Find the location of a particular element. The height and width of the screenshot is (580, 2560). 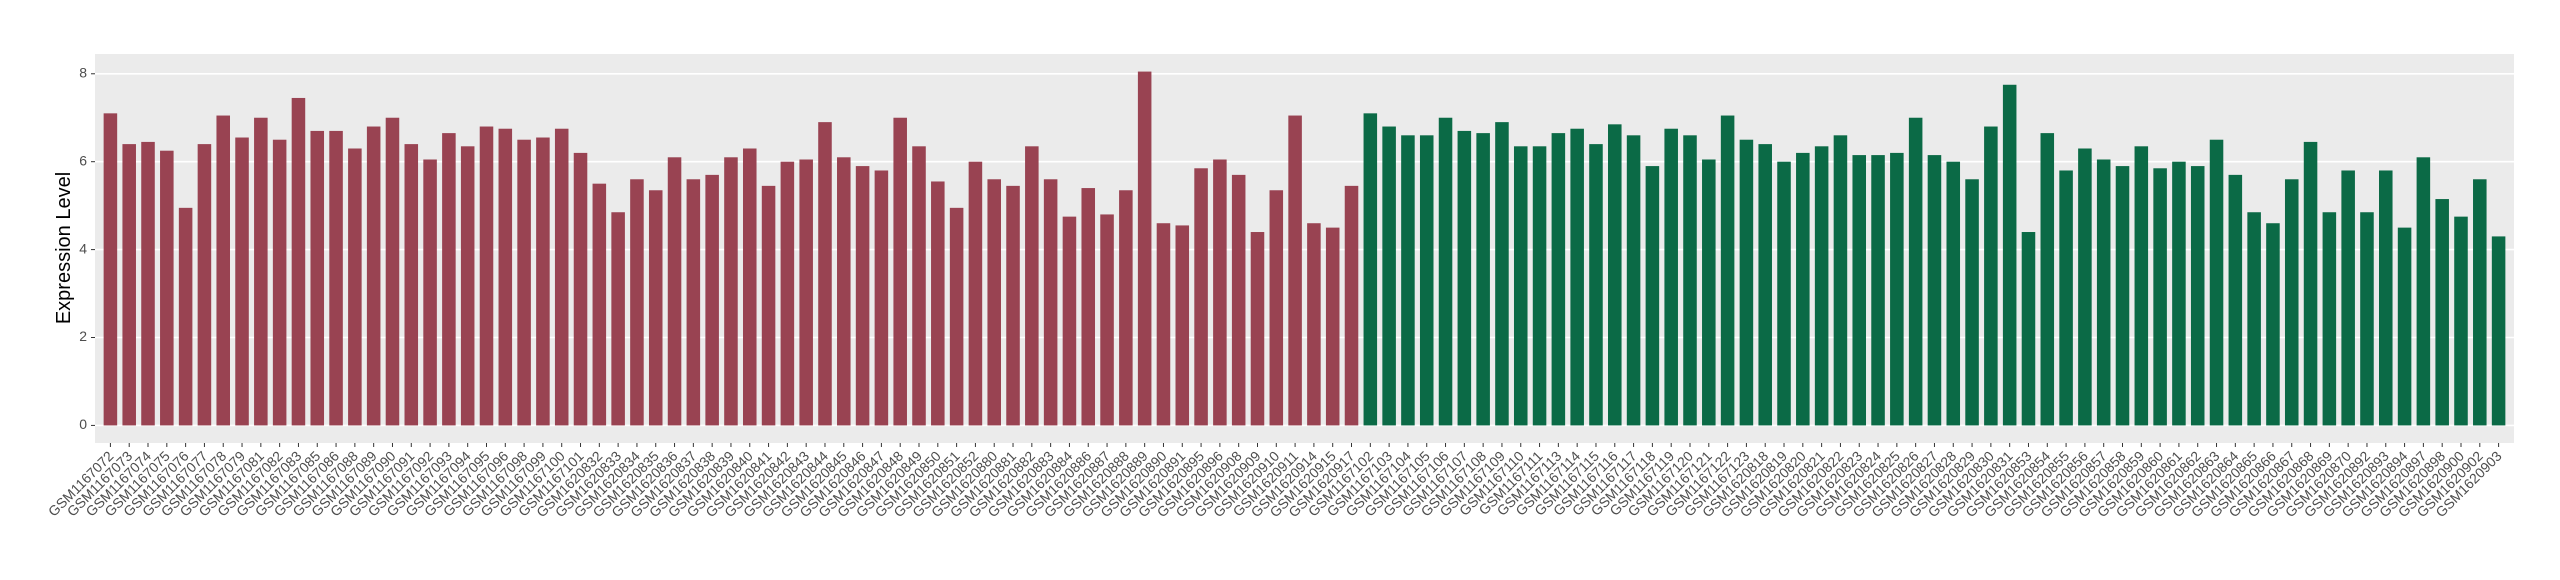

y-axis-title: Expression Level is located at coordinates (64, 248).